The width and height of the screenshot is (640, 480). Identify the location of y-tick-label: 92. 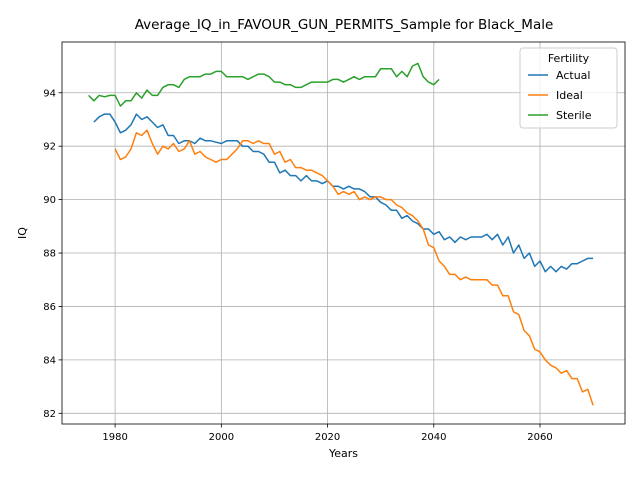
(49, 147).